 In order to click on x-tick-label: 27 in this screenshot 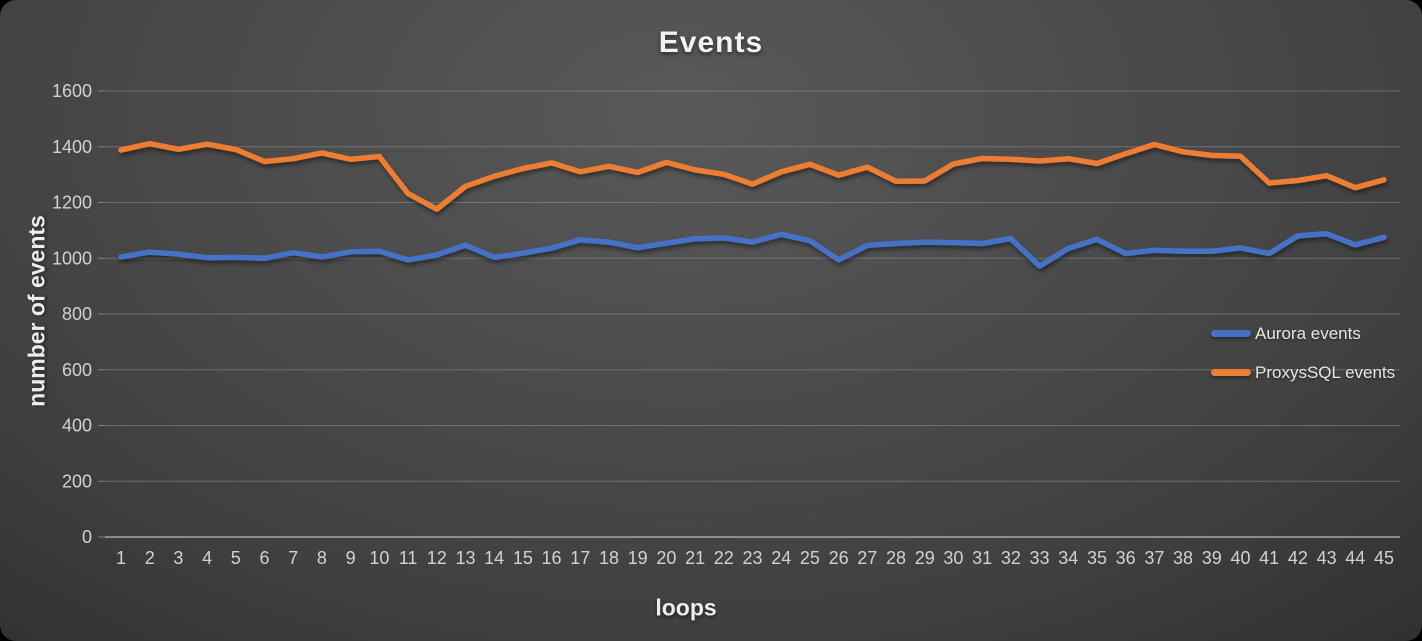, I will do `click(867, 558)`.